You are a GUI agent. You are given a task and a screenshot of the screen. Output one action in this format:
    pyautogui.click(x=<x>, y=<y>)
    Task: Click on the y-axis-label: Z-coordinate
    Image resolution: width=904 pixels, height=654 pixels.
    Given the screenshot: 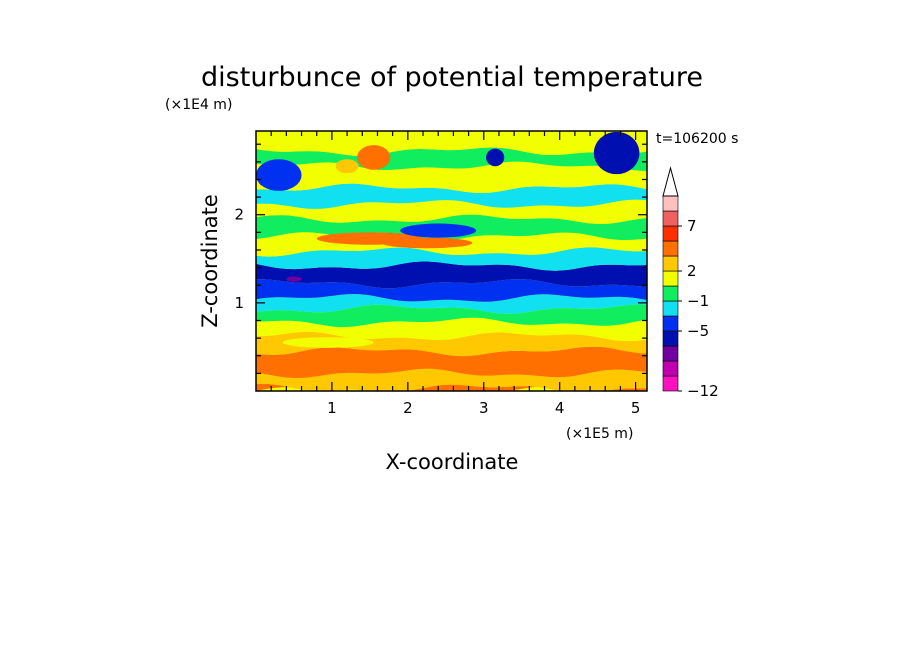 What is the action you would take?
    pyautogui.click(x=210, y=261)
    